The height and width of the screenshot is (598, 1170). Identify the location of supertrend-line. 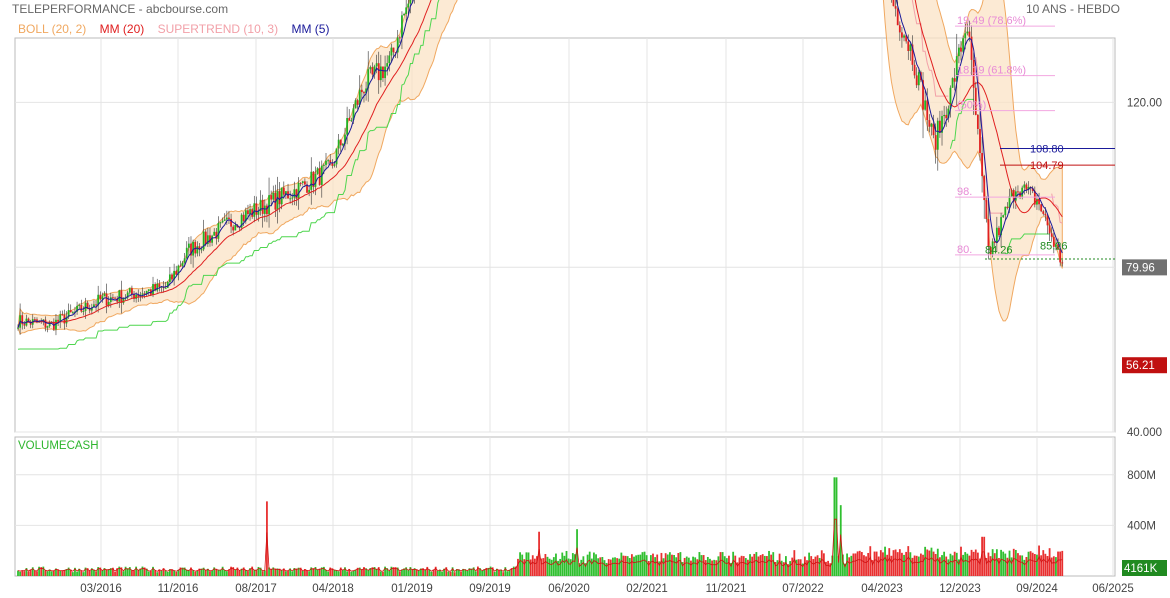
(961, 123).